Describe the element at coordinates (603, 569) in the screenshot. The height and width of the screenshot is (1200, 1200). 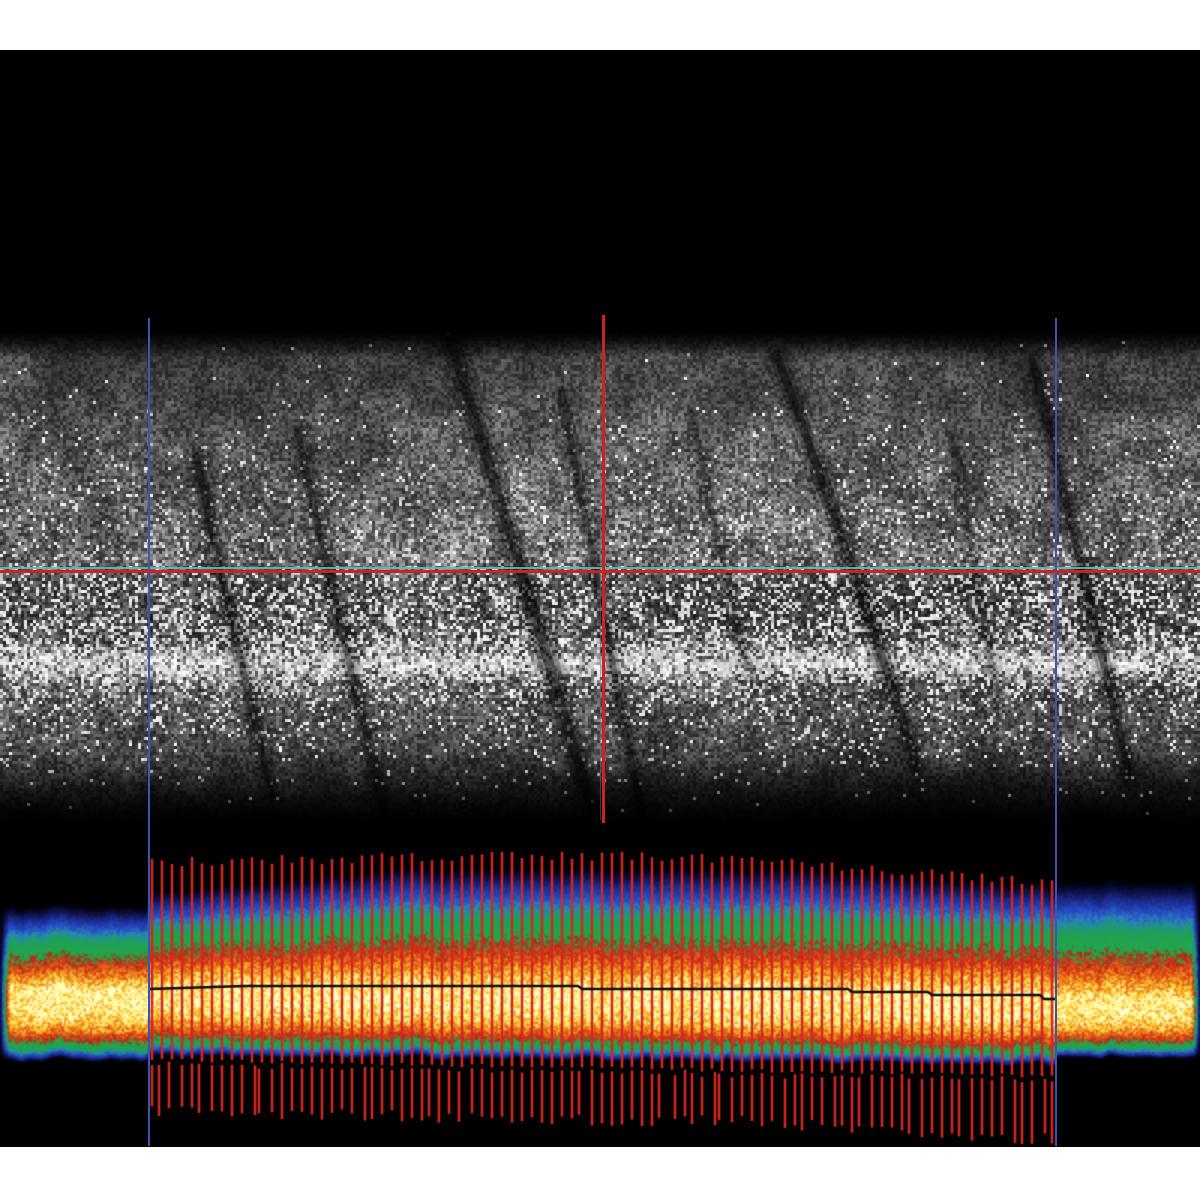
I see `crosshair-vertical-line` at that location.